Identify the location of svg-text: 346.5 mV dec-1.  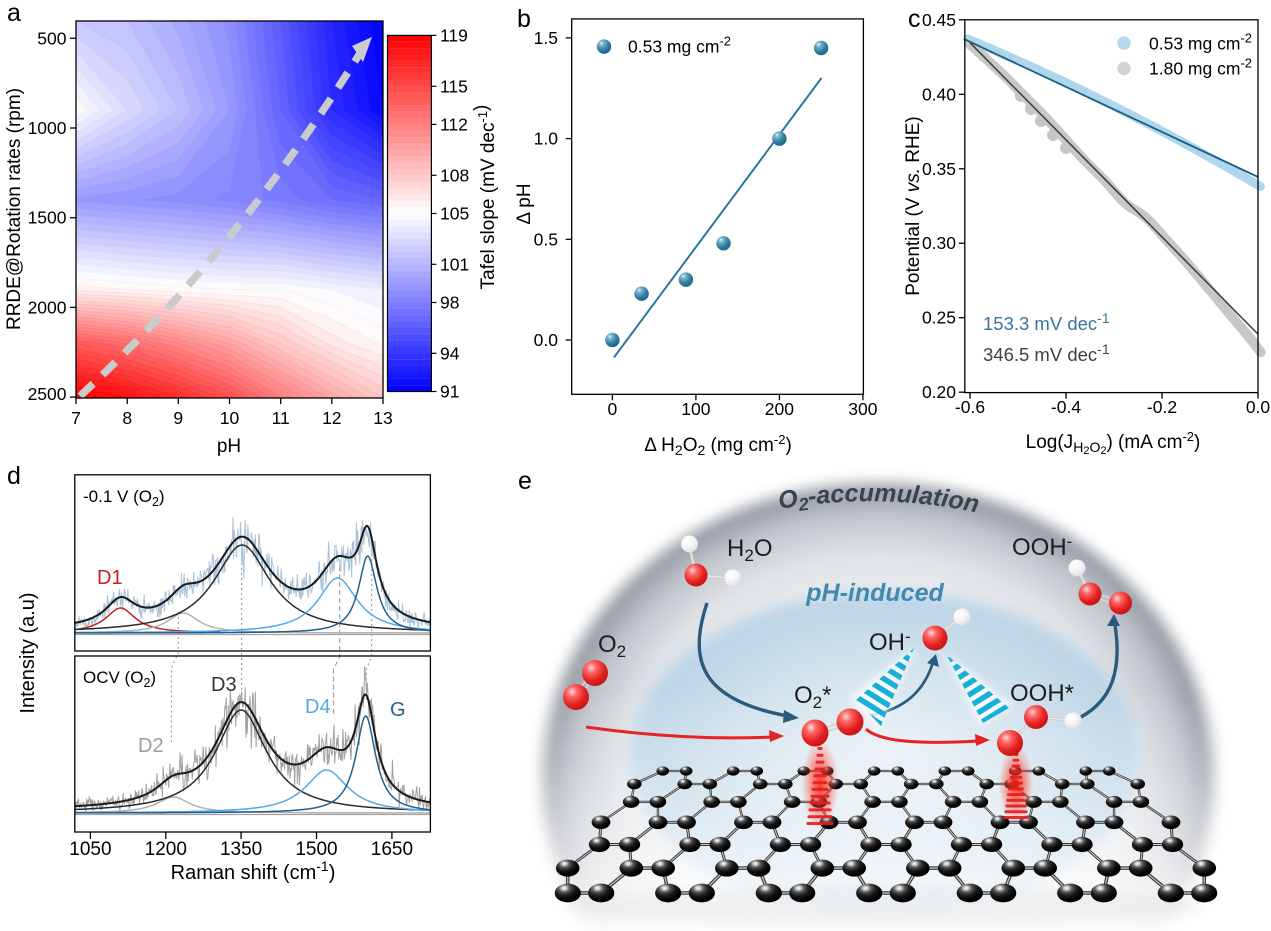
(1046, 353).